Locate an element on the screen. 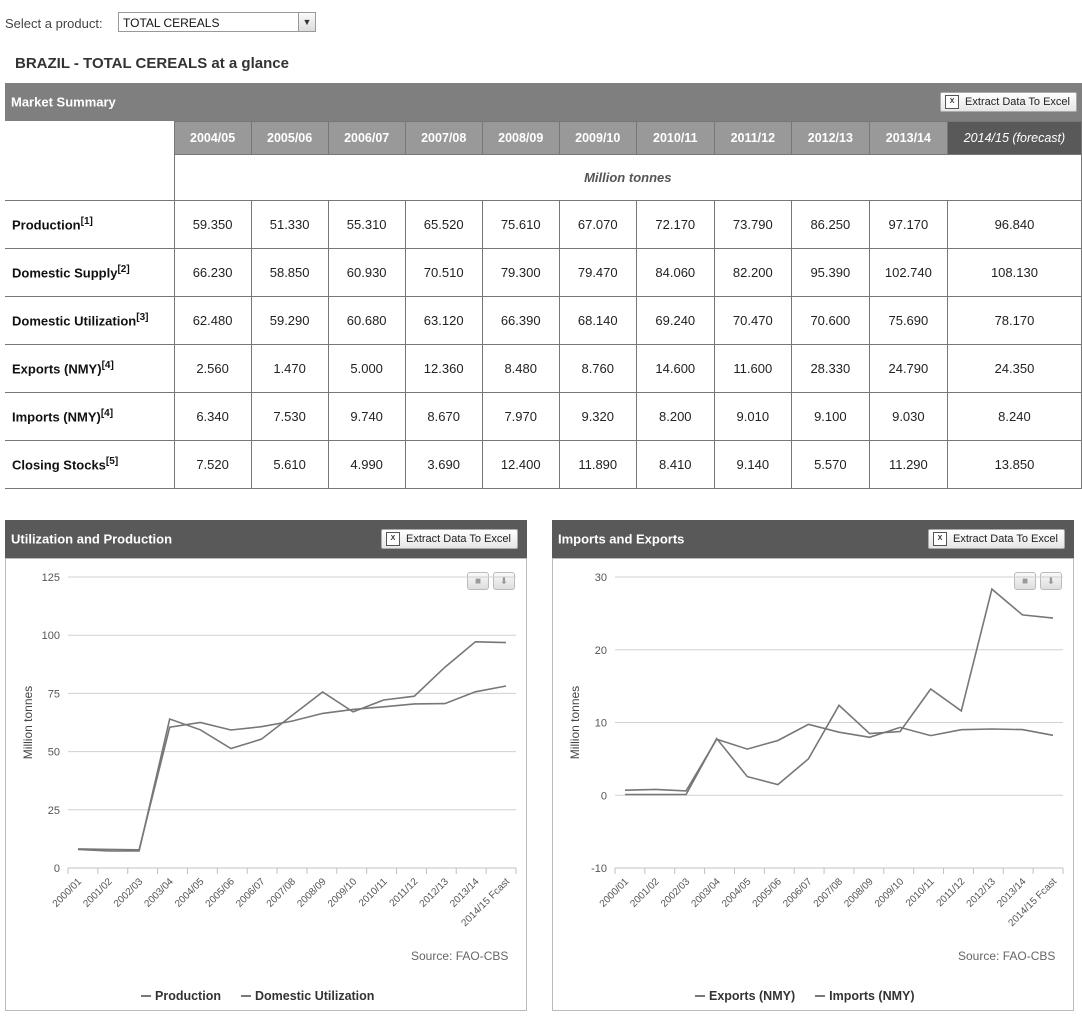 This screenshot has height=1019, width=1082. value-cell: 79.300 is located at coordinates (520, 272).